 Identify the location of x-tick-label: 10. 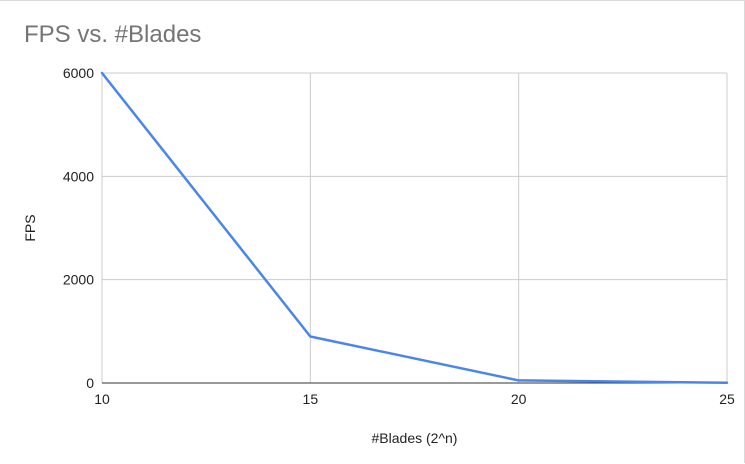
(102, 399).